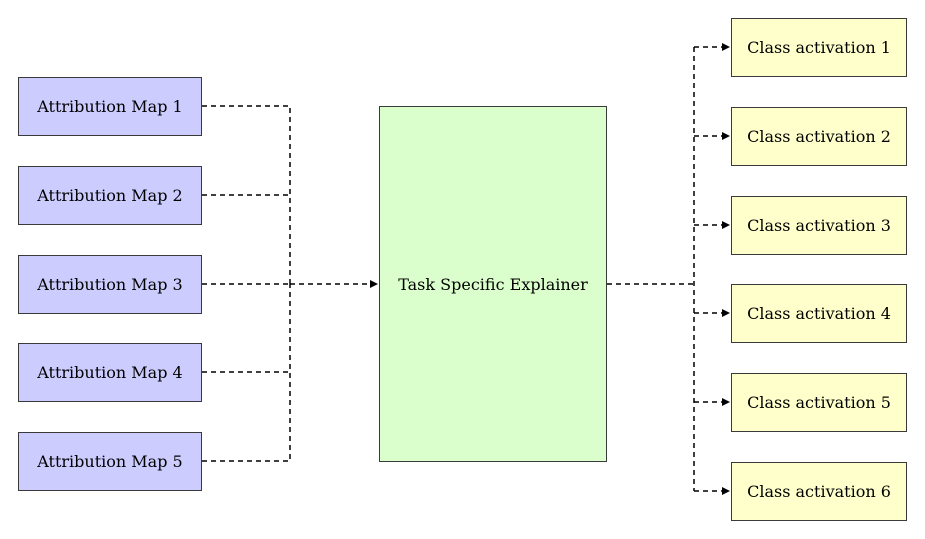 The width and height of the screenshot is (925, 539). What do you see at coordinates (110, 195) in the screenshot?
I see `attribution-map-2-node: Attribution Map 2` at bounding box center [110, 195].